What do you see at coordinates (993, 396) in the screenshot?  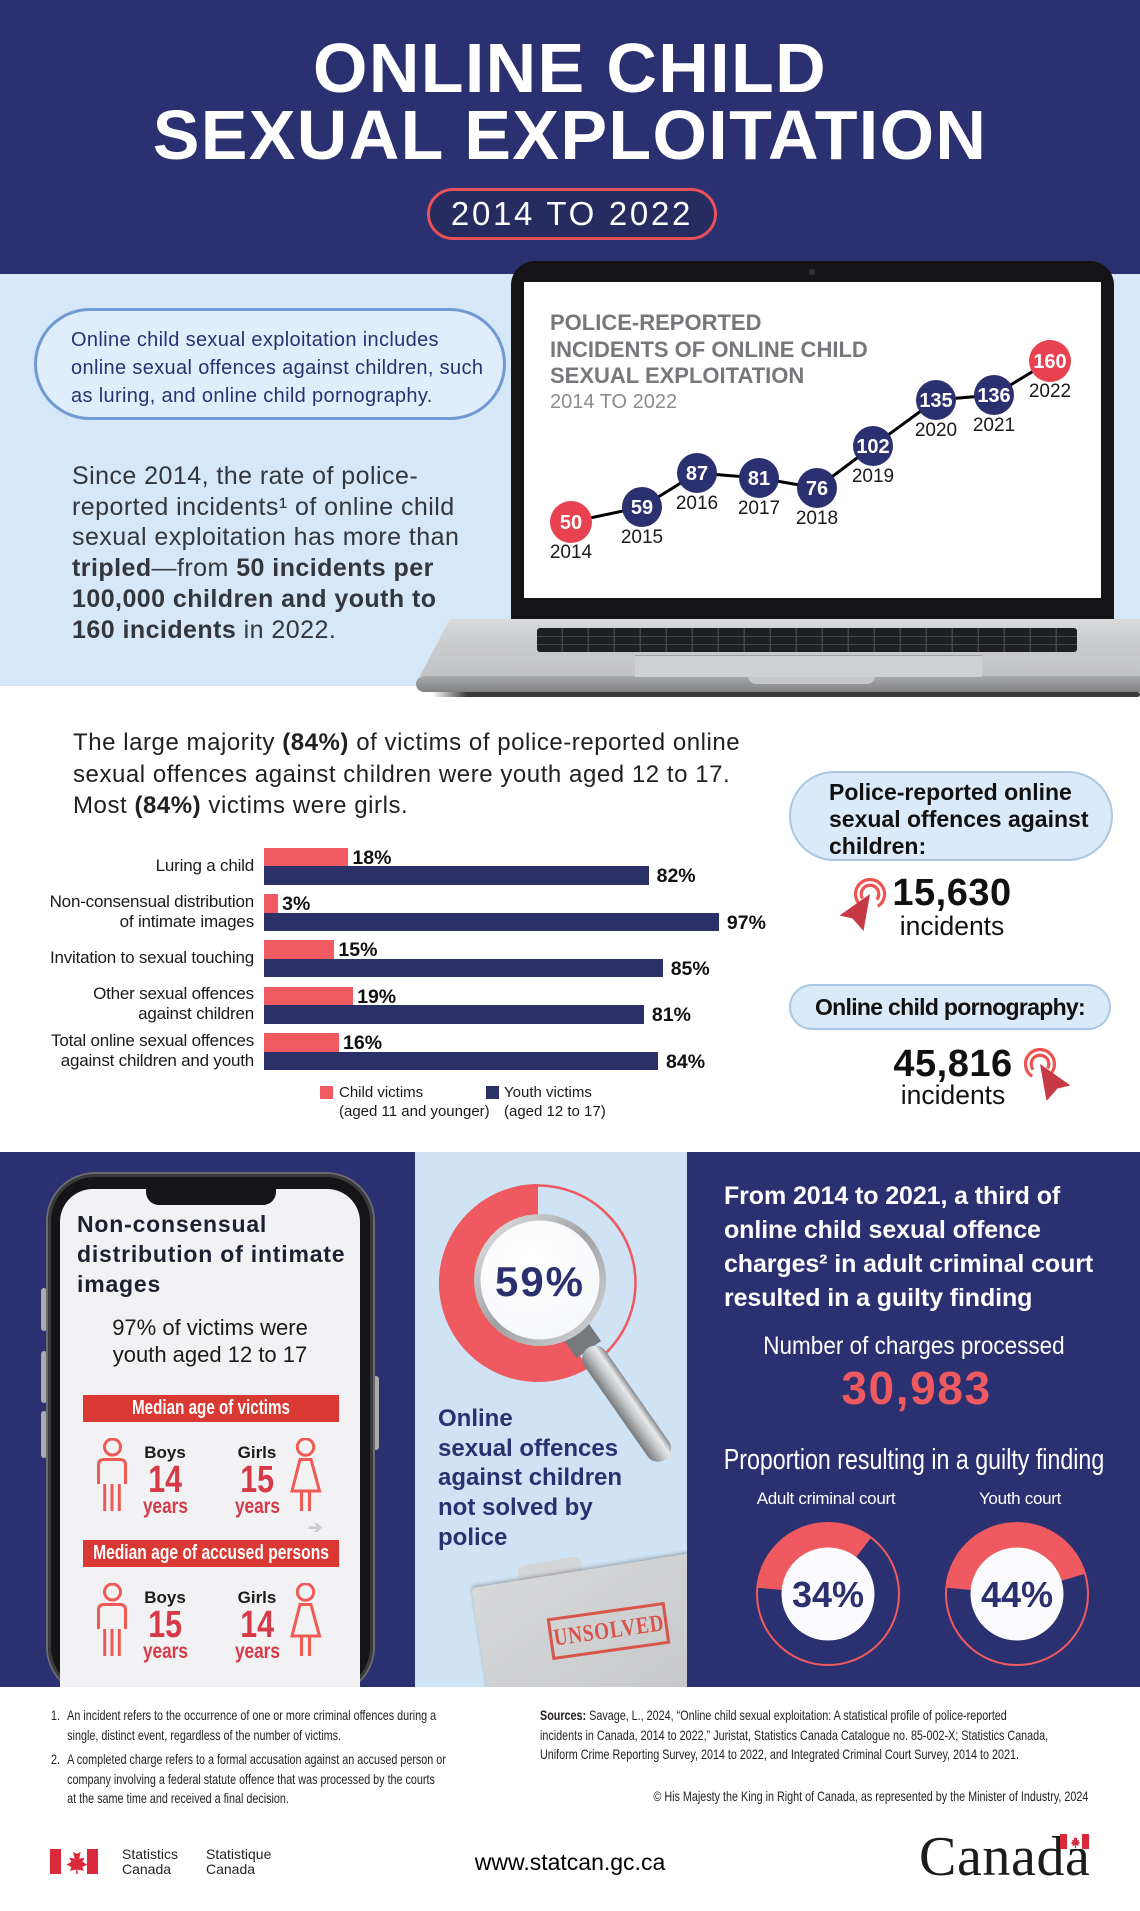 I see `svg-text: 136` at bounding box center [993, 396].